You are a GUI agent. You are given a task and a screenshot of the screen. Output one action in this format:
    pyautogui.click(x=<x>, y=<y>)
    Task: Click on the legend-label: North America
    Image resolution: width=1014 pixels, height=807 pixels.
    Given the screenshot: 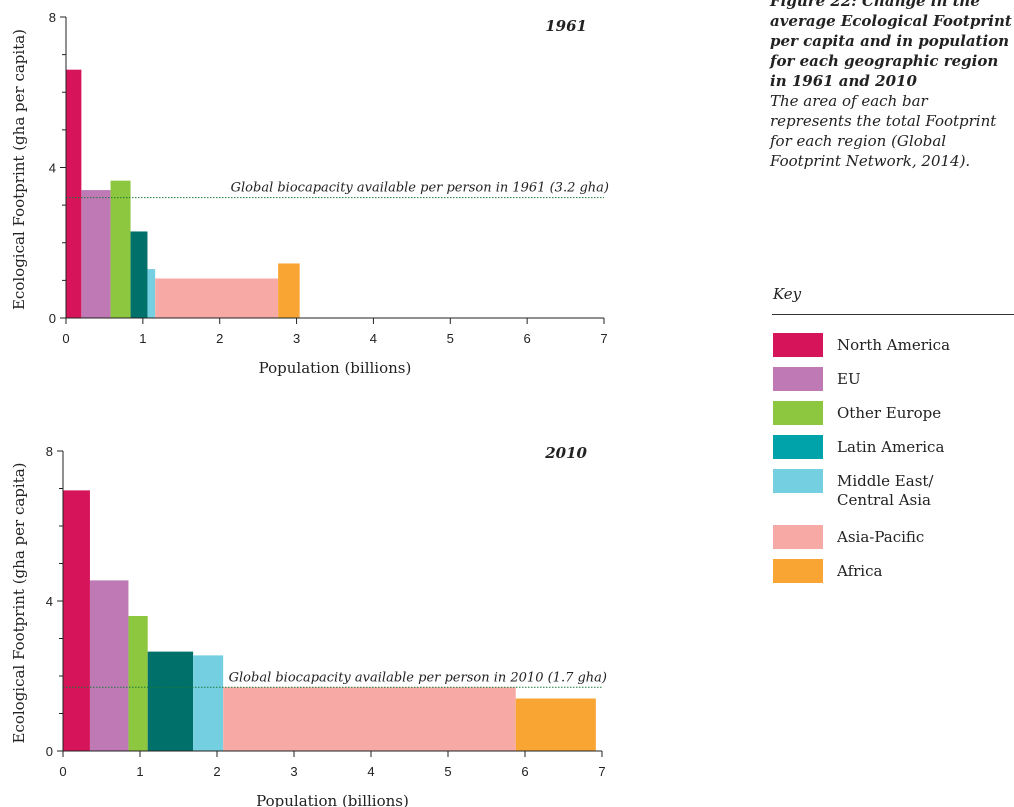 What is the action you would take?
    pyautogui.click(x=894, y=345)
    